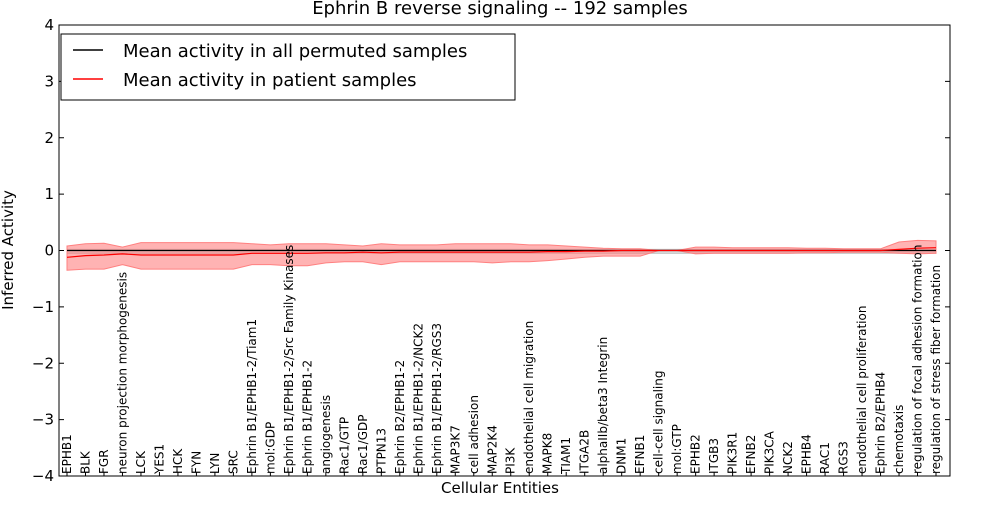 The width and height of the screenshot is (1000, 505). What do you see at coordinates (49, 81) in the screenshot?
I see `y-tick-label: 3` at bounding box center [49, 81].